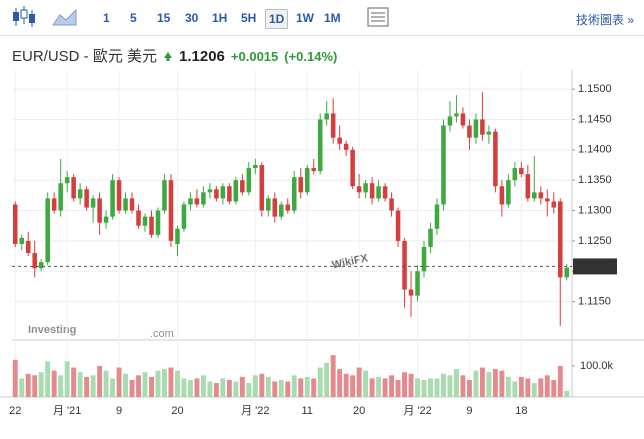 The width and height of the screenshot is (644, 439). Describe the element at coordinates (595, 266) in the screenshot. I see `last-price-box` at that location.